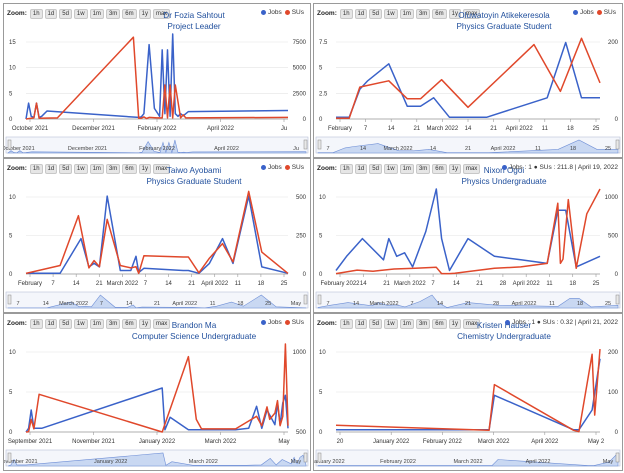 This screenshot has width=624, height=473. I want to click on x-tick-label: September 2021, so click(30, 442).